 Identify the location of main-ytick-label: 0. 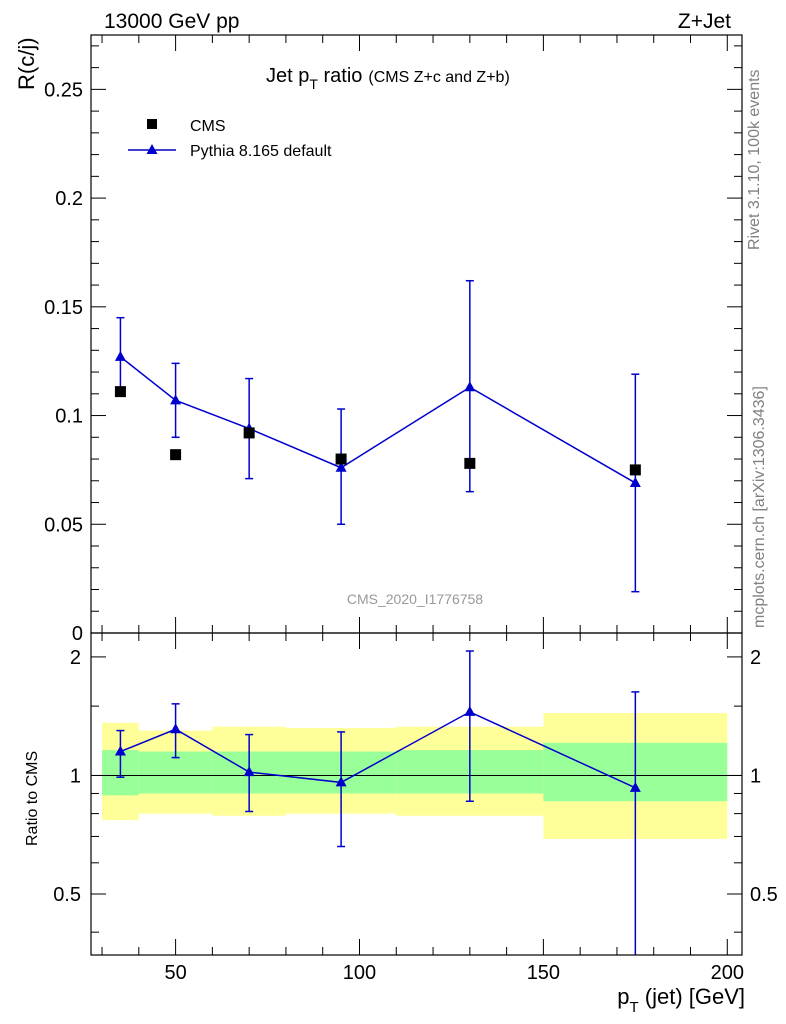
(77, 634).